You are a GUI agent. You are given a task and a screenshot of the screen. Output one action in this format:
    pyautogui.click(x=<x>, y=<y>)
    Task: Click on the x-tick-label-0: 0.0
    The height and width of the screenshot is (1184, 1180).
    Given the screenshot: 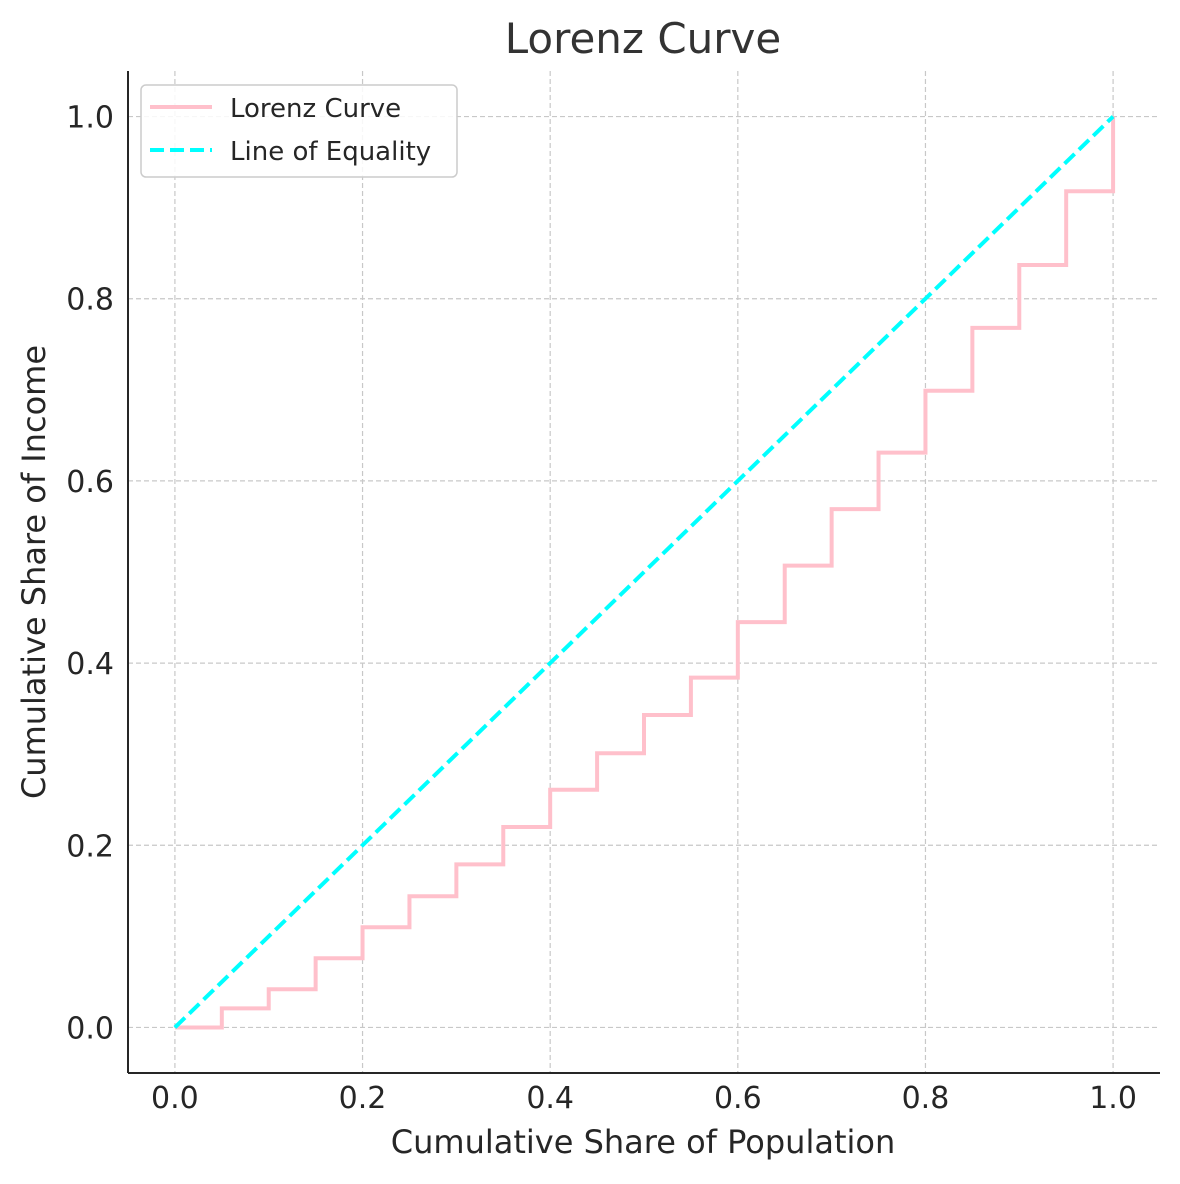 What is the action you would take?
    pyautogui.click(x=175, y=1098)
    